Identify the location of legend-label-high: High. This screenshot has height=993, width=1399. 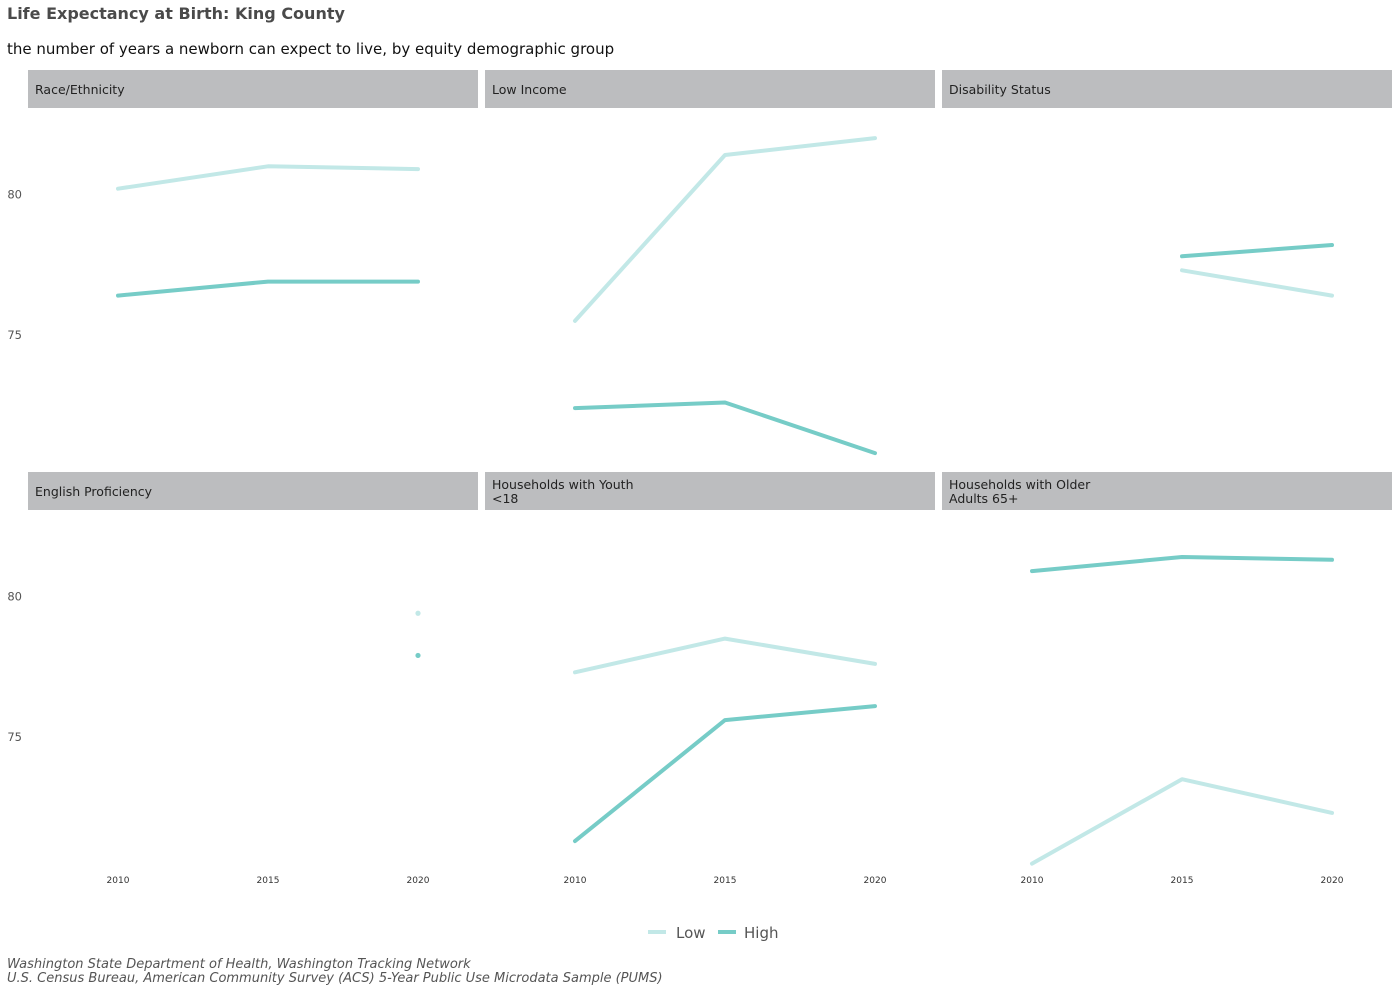
(761, 933).